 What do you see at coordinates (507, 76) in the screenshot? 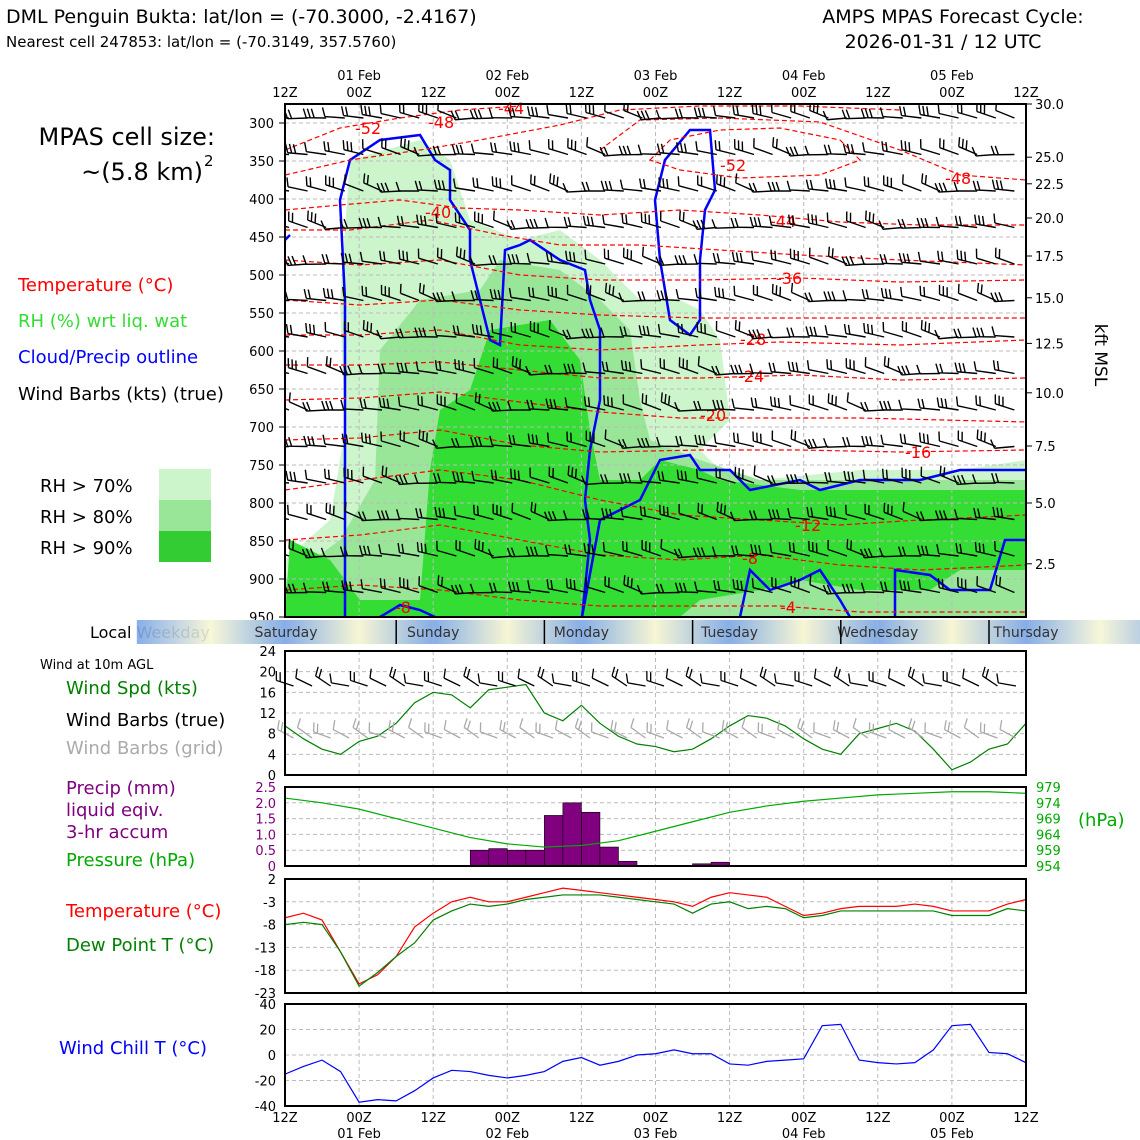
I see `top-date-label: 02 Feb` at bounding box center [507, 76].